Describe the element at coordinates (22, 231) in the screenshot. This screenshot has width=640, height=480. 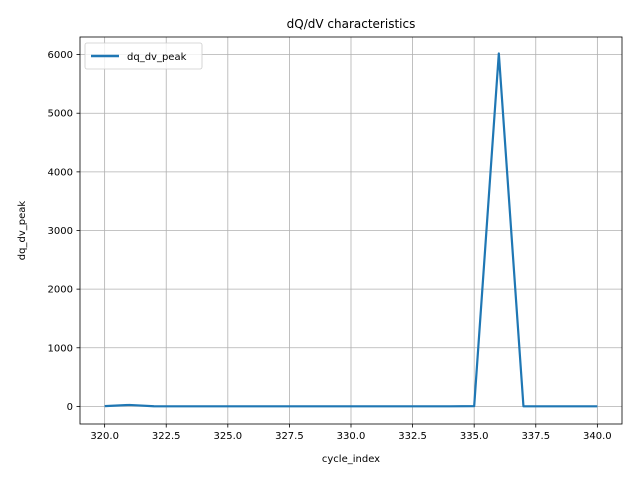
I see `y-axis-label: dq_dv_peak` at that location.